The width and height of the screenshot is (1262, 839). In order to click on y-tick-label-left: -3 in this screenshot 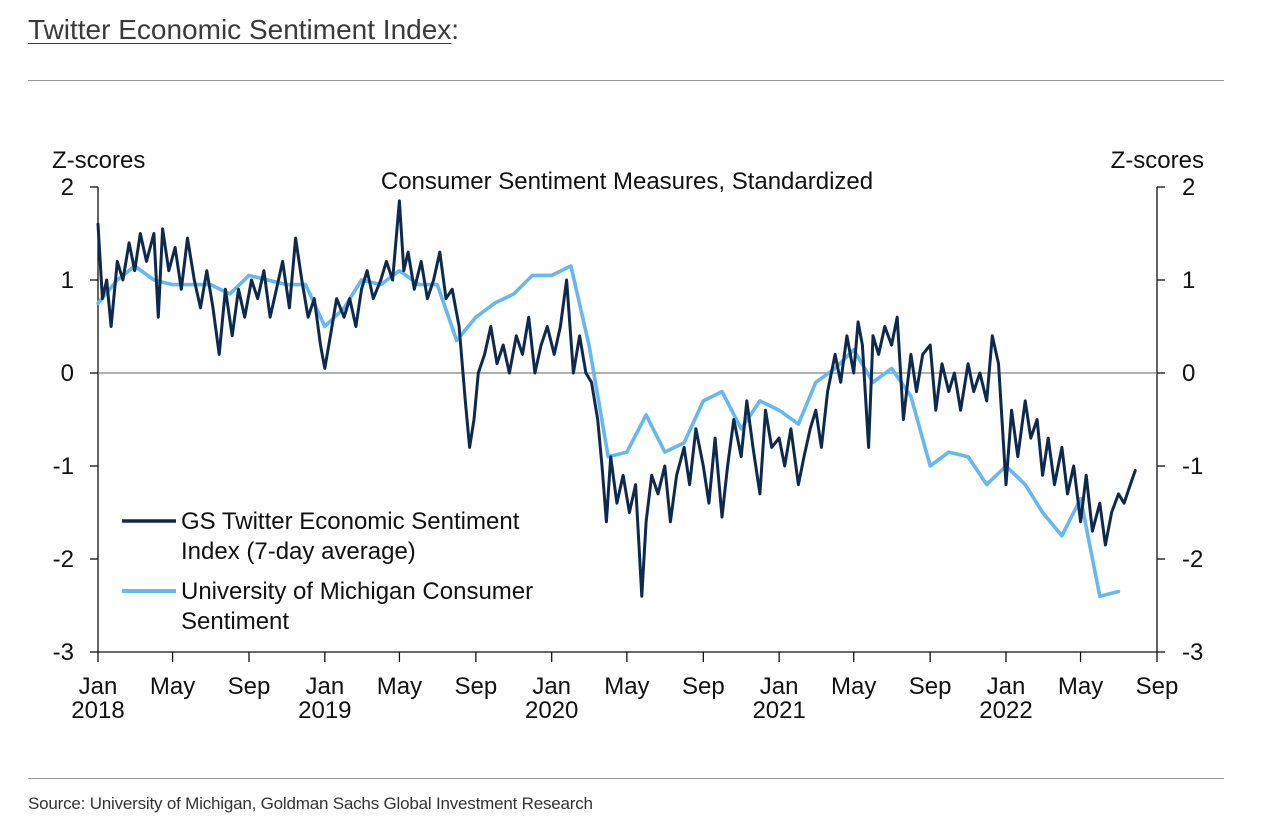, I will do `click(63, 652)`.